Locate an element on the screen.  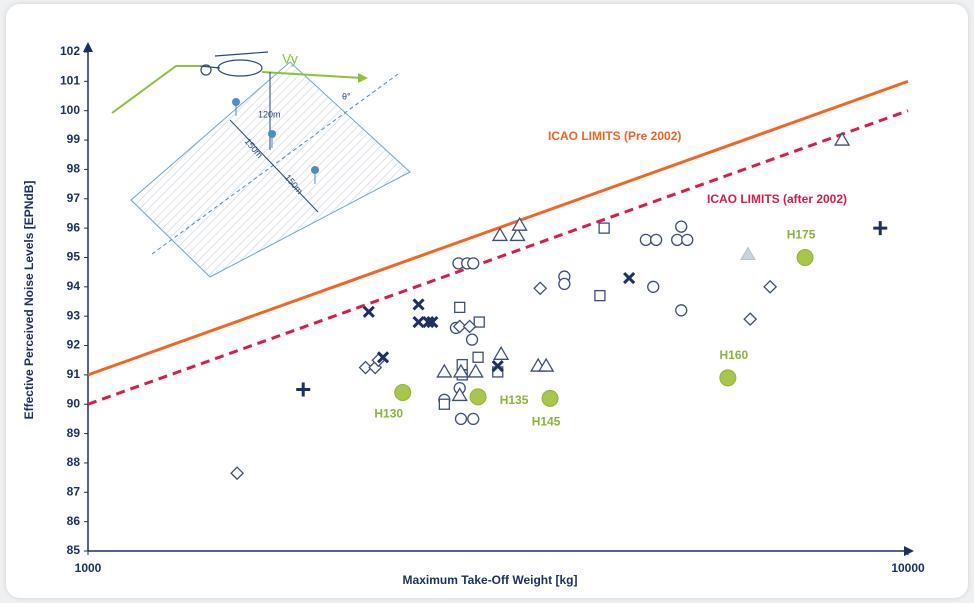
inset-vy-arrow is located at coordinates (312, 75).